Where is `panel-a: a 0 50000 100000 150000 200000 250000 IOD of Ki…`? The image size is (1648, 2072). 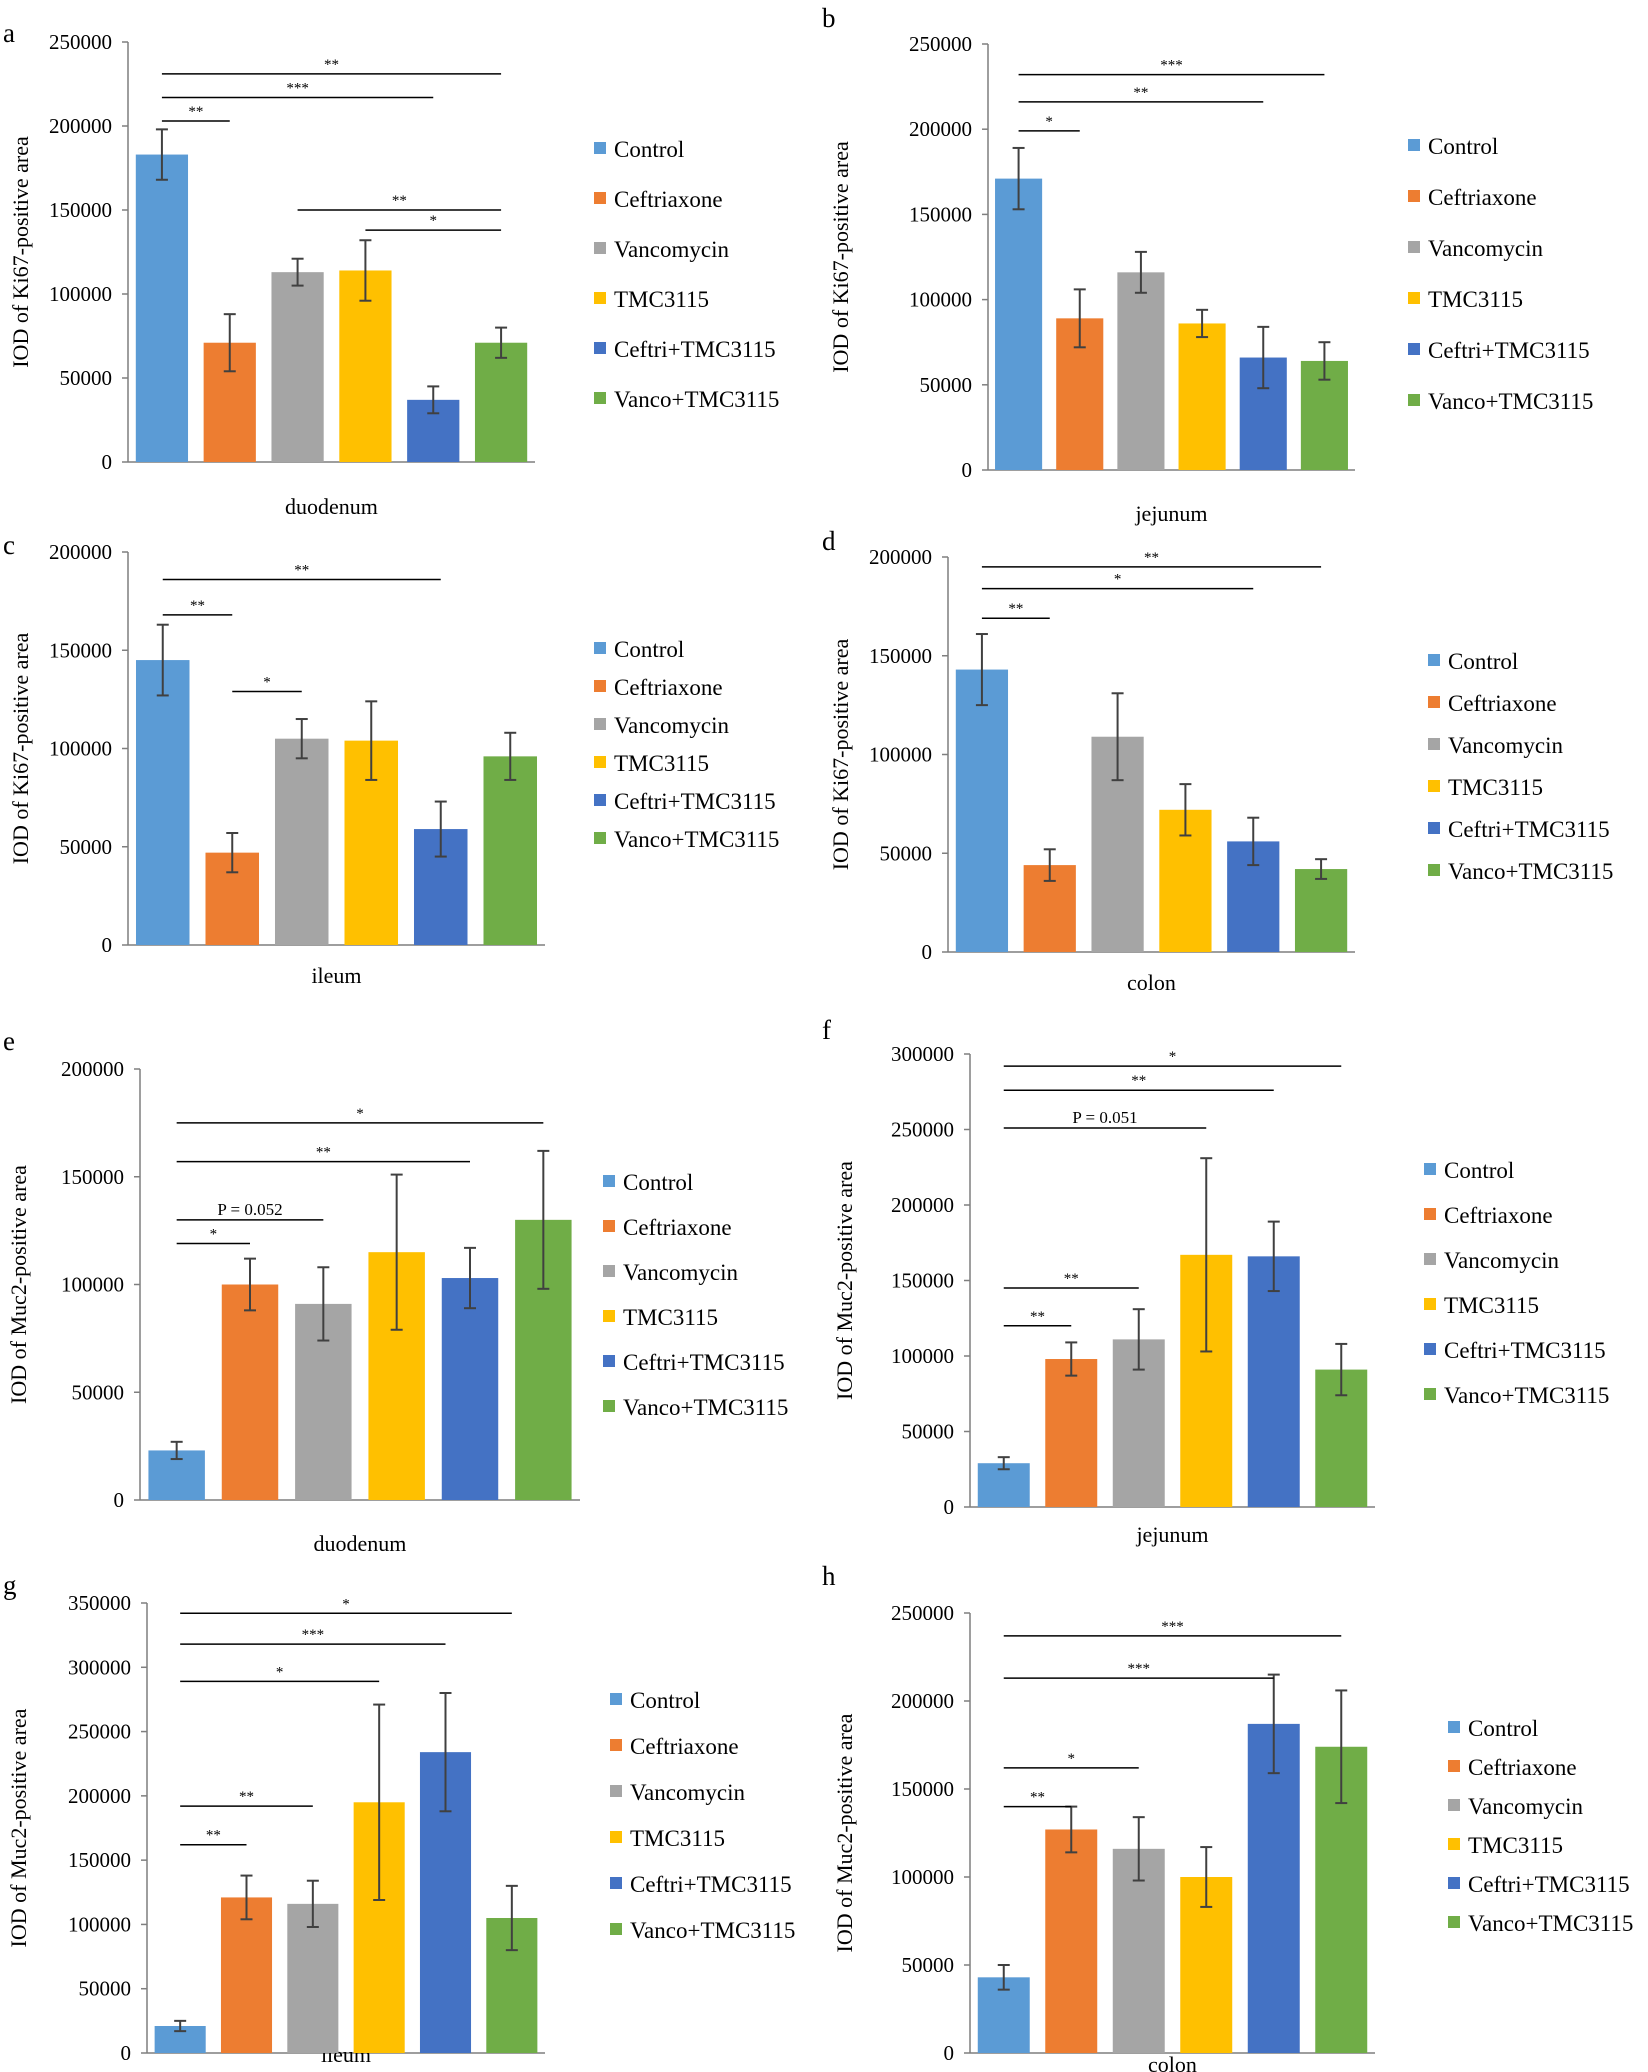 panel-a: a 0 50000 100000 150000 200000 250000 IOD of Ki… is located at coordinates (391, 268).